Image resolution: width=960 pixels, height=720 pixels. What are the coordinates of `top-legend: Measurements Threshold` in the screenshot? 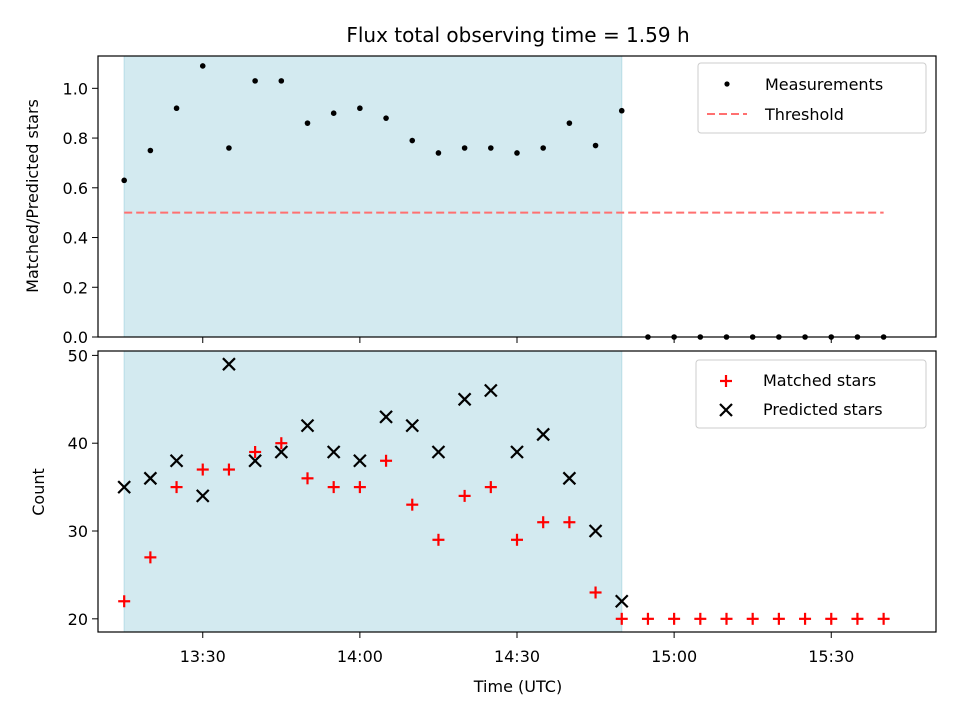 It's located at (812, 98).